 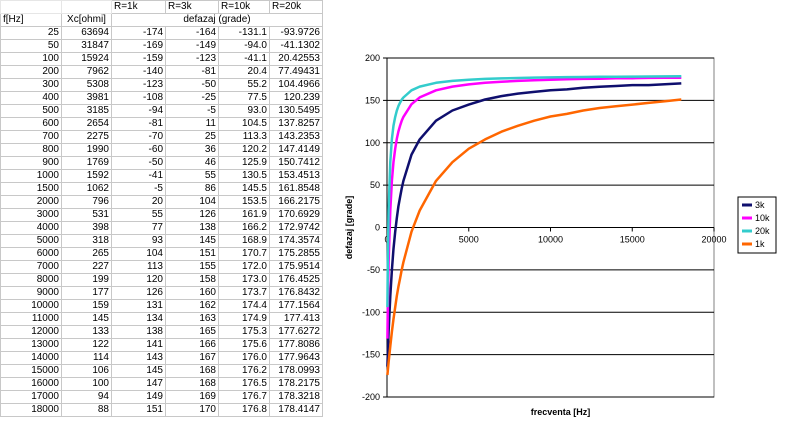 I want to click on r-header: R=1k, so click(x=138, y=7).